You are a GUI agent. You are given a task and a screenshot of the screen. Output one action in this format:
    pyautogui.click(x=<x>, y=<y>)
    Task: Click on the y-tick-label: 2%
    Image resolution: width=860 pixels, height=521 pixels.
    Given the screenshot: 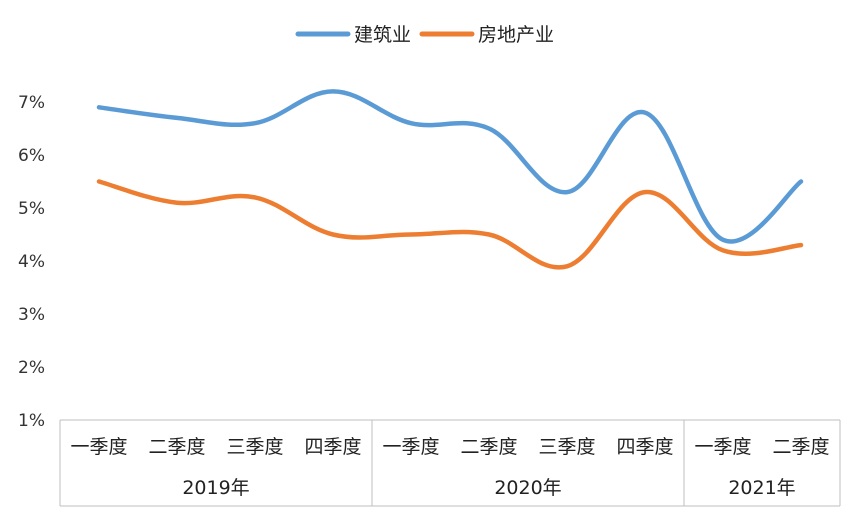 What is the action you would take?
    pyautogui.click(x=31, y=368)
    